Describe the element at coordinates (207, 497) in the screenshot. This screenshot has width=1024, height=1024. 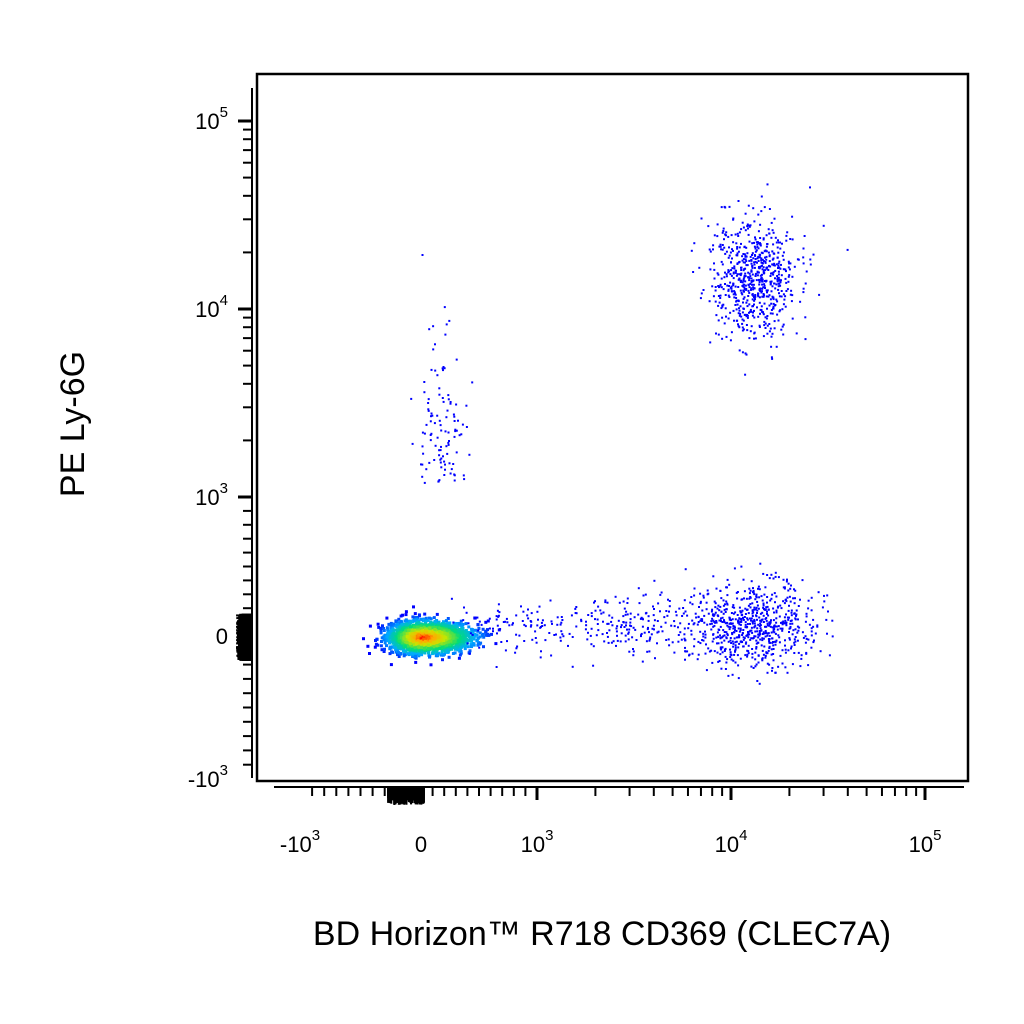
I see `y-tick-base: 10` at that location.